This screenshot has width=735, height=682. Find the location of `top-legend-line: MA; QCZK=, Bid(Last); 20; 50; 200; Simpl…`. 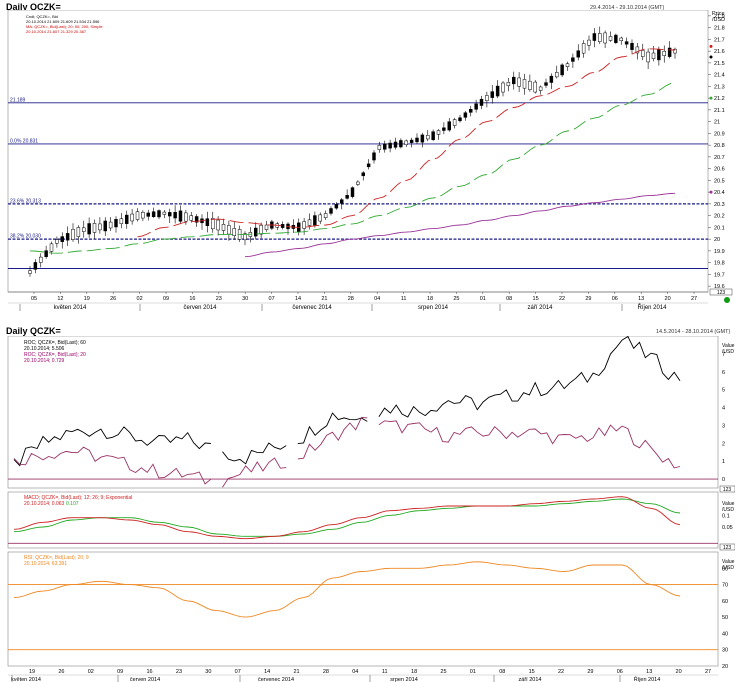

top-legend-line: MA; QCZK=, Bid(Last); 20; 50; 200; Simpl… is located at coordinates (64, 26).